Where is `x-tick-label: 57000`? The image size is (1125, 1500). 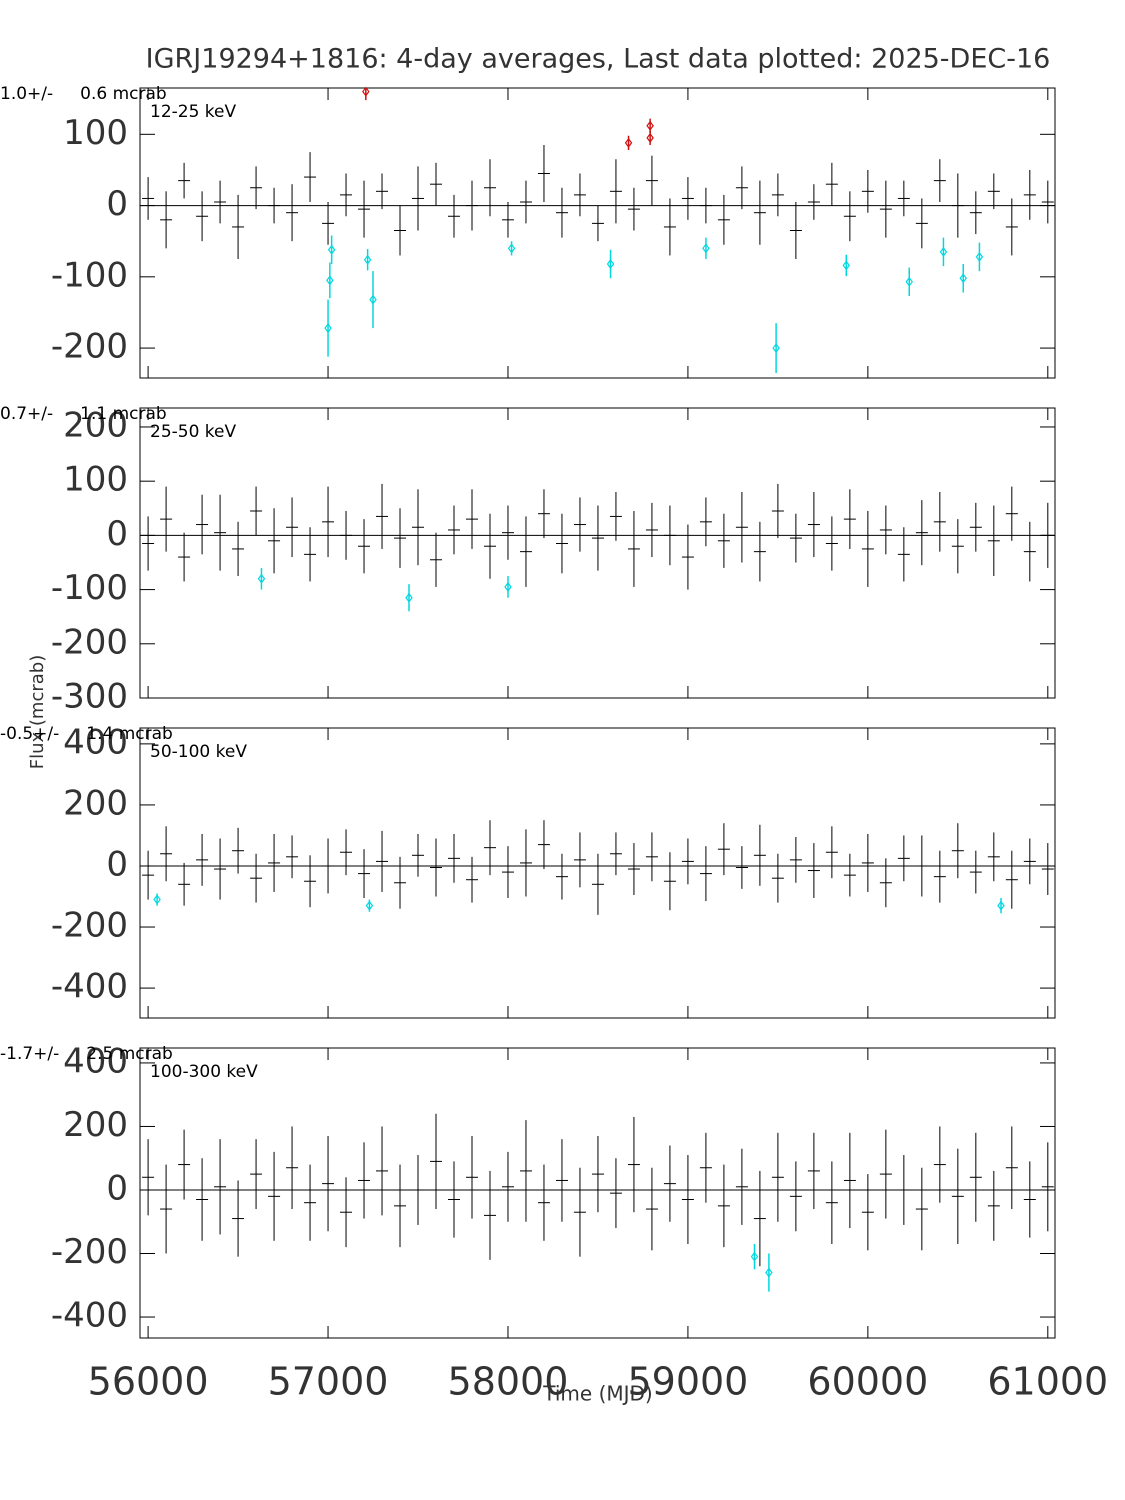
x-tick-label: 57000 is located at coordinates (328, 1382).